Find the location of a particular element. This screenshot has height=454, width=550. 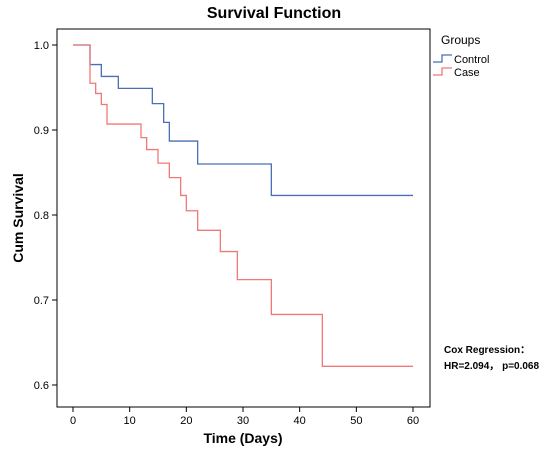

y-tick-label: 0.6 is located at coordinates (41, 386).